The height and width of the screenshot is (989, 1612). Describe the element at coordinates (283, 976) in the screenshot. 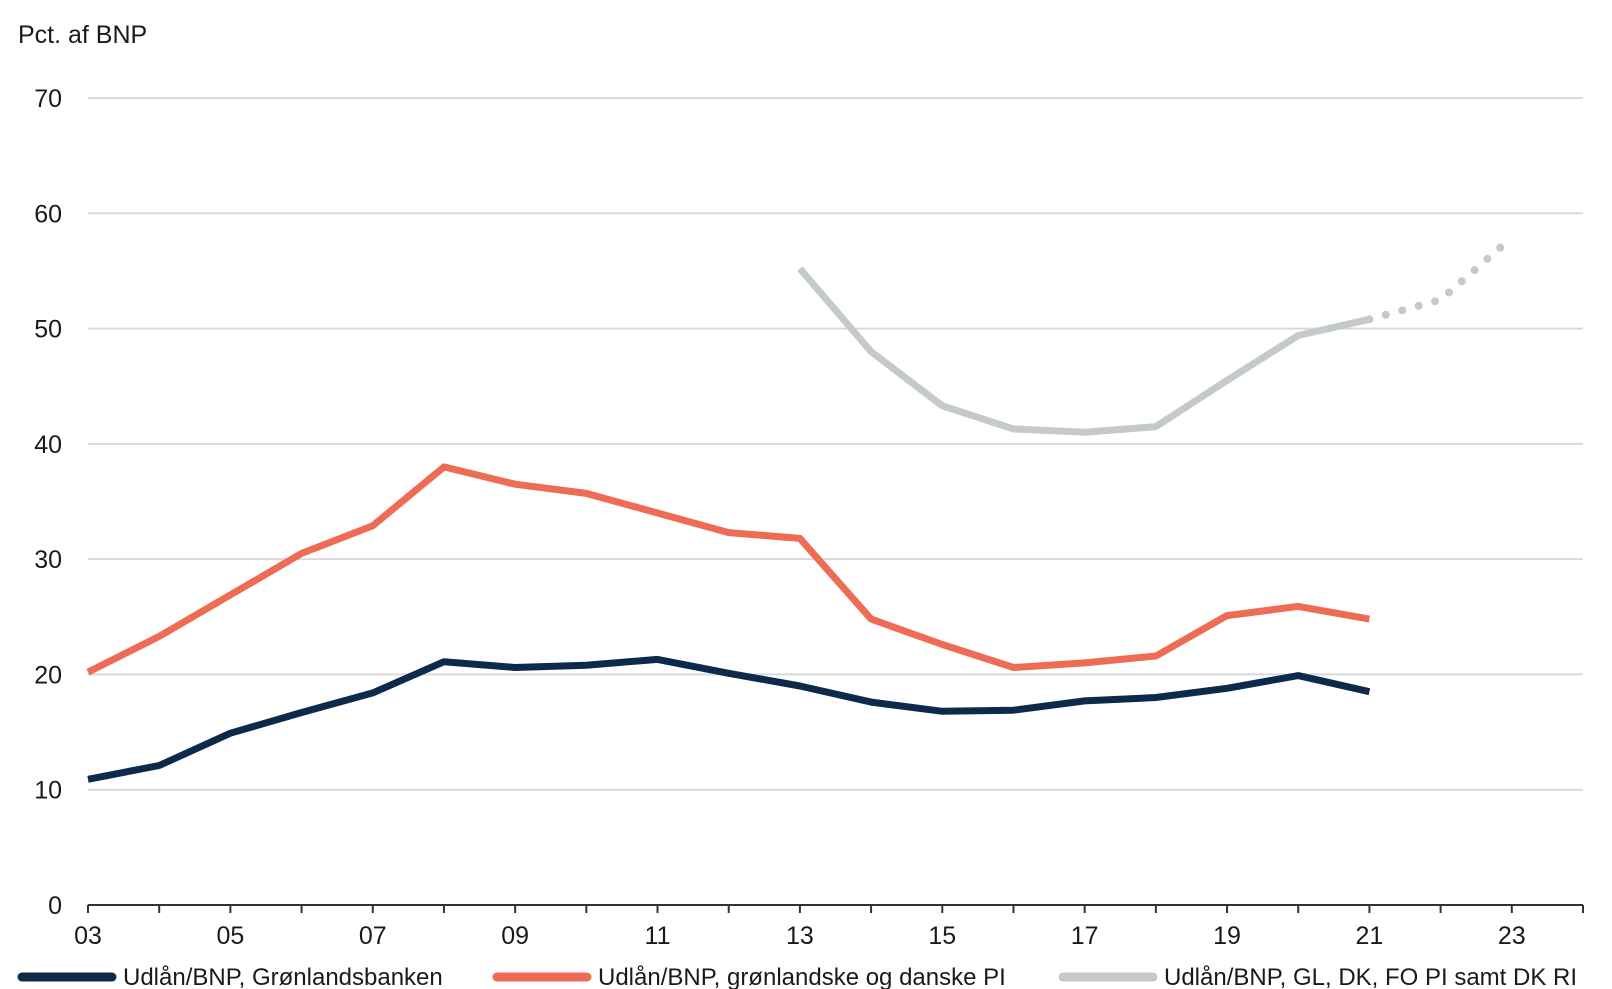

I see `legend-label: Udlån/BNP, Grønlandsbanken` at that location.